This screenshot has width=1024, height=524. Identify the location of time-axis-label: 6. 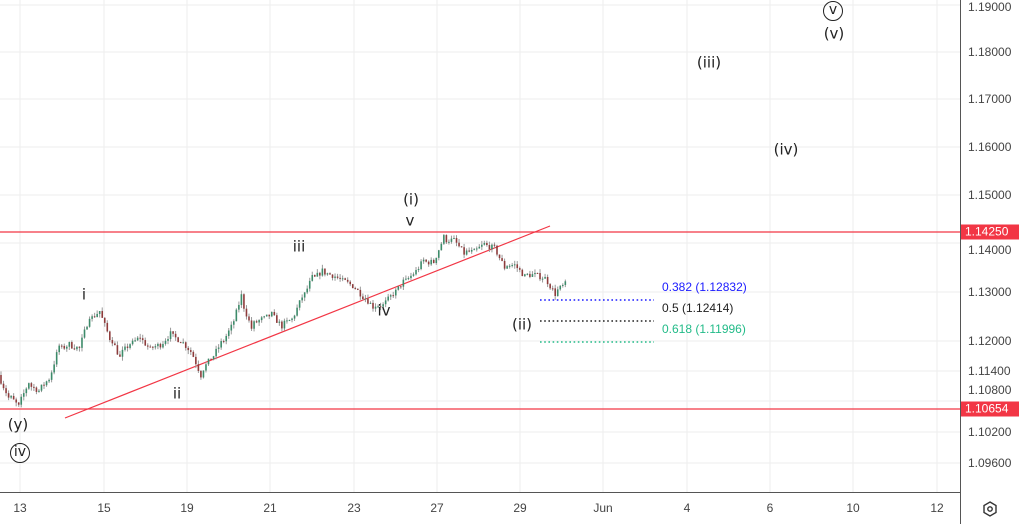
(770, 508).